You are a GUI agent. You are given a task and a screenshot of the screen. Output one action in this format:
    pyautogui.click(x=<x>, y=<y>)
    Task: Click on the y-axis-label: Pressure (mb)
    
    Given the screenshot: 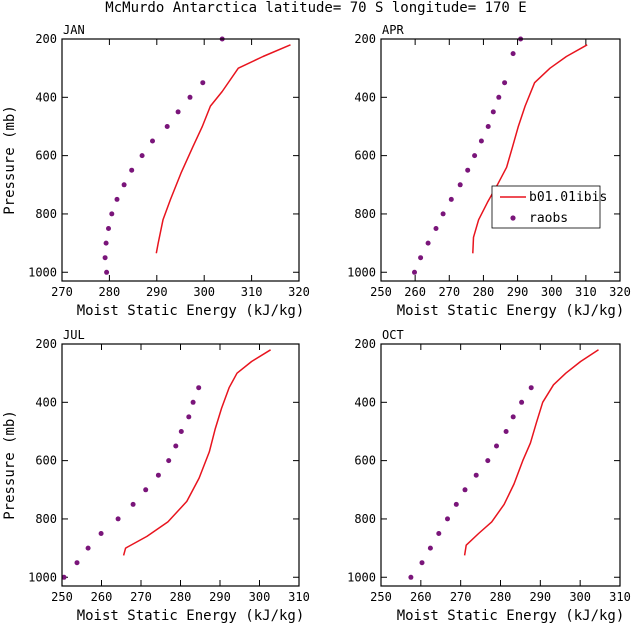 What is the action you would take?
    pyautogui.click(x=10, y=465)
    